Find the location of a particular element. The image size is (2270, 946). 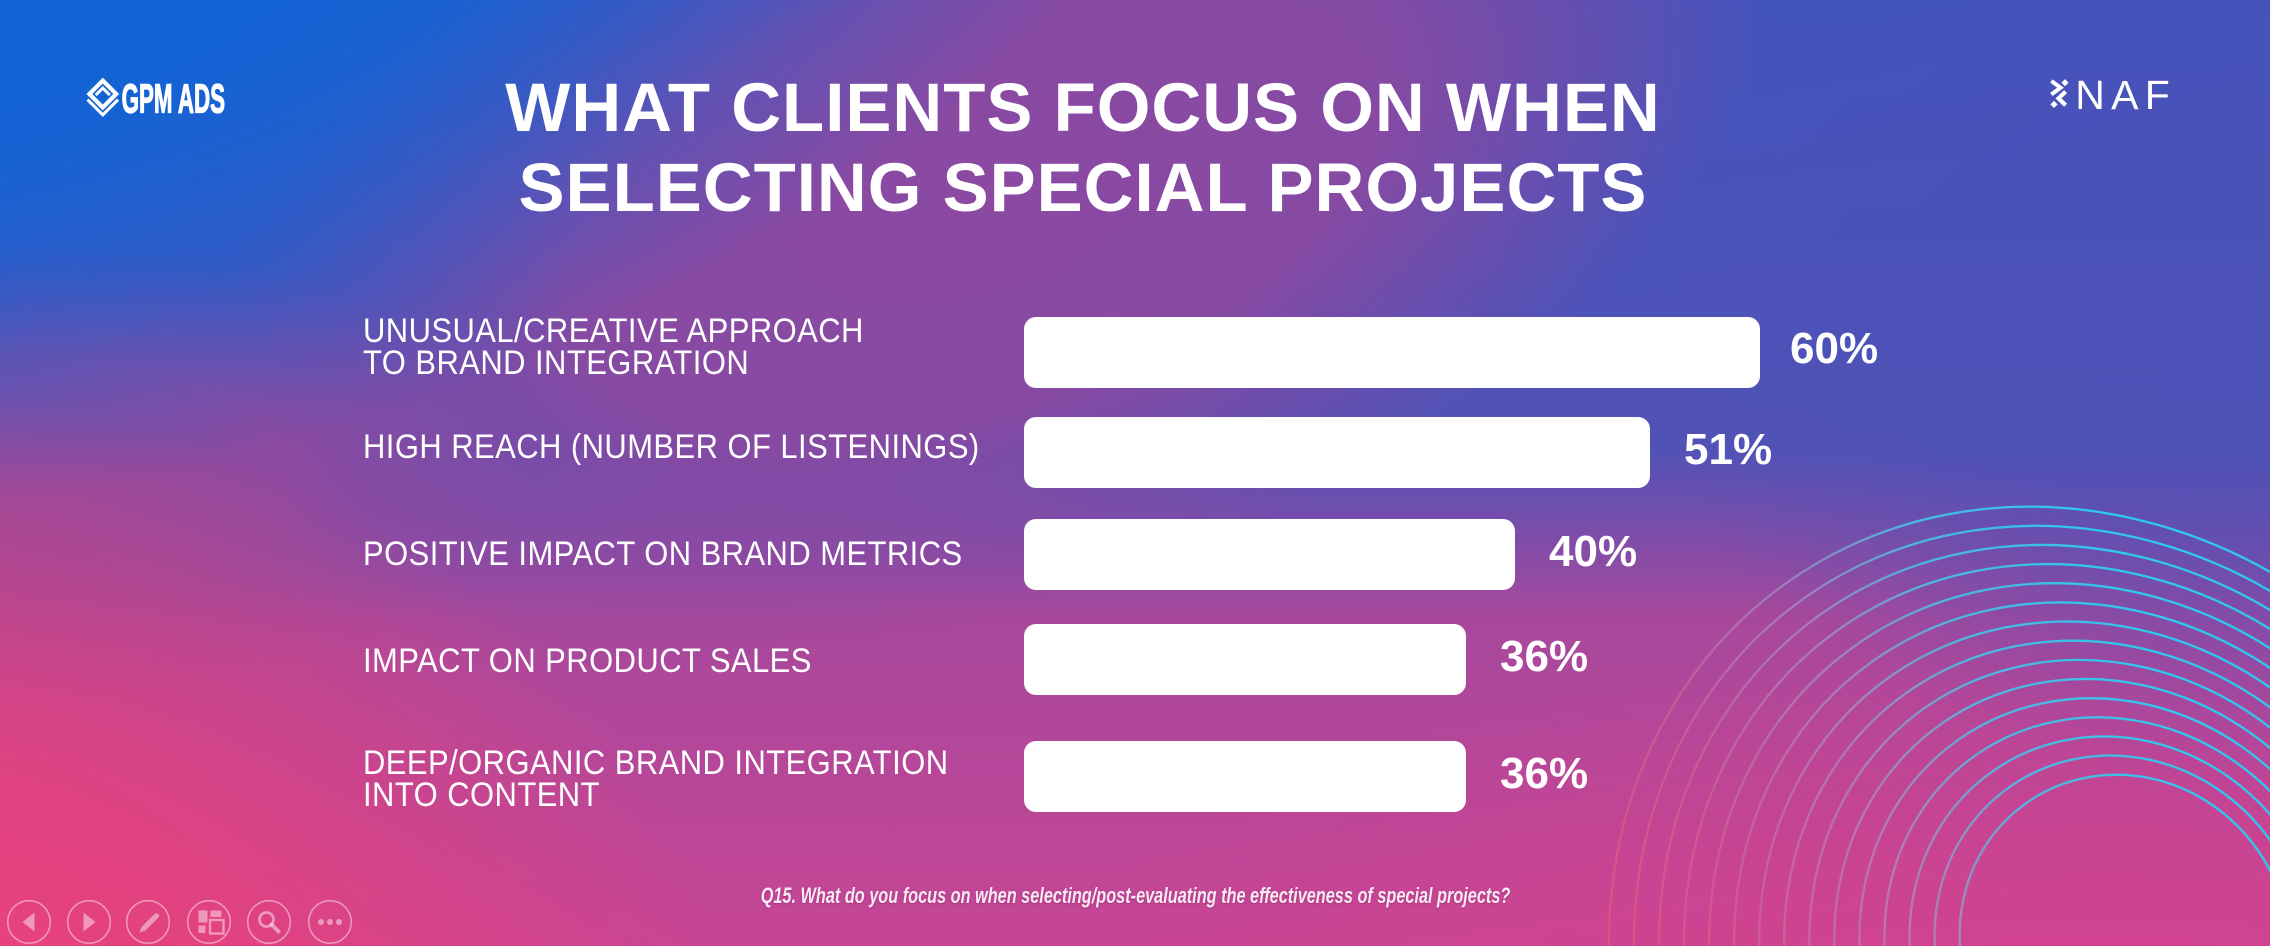

svg-text: GPM ADS is located at coordinates (173, 99).